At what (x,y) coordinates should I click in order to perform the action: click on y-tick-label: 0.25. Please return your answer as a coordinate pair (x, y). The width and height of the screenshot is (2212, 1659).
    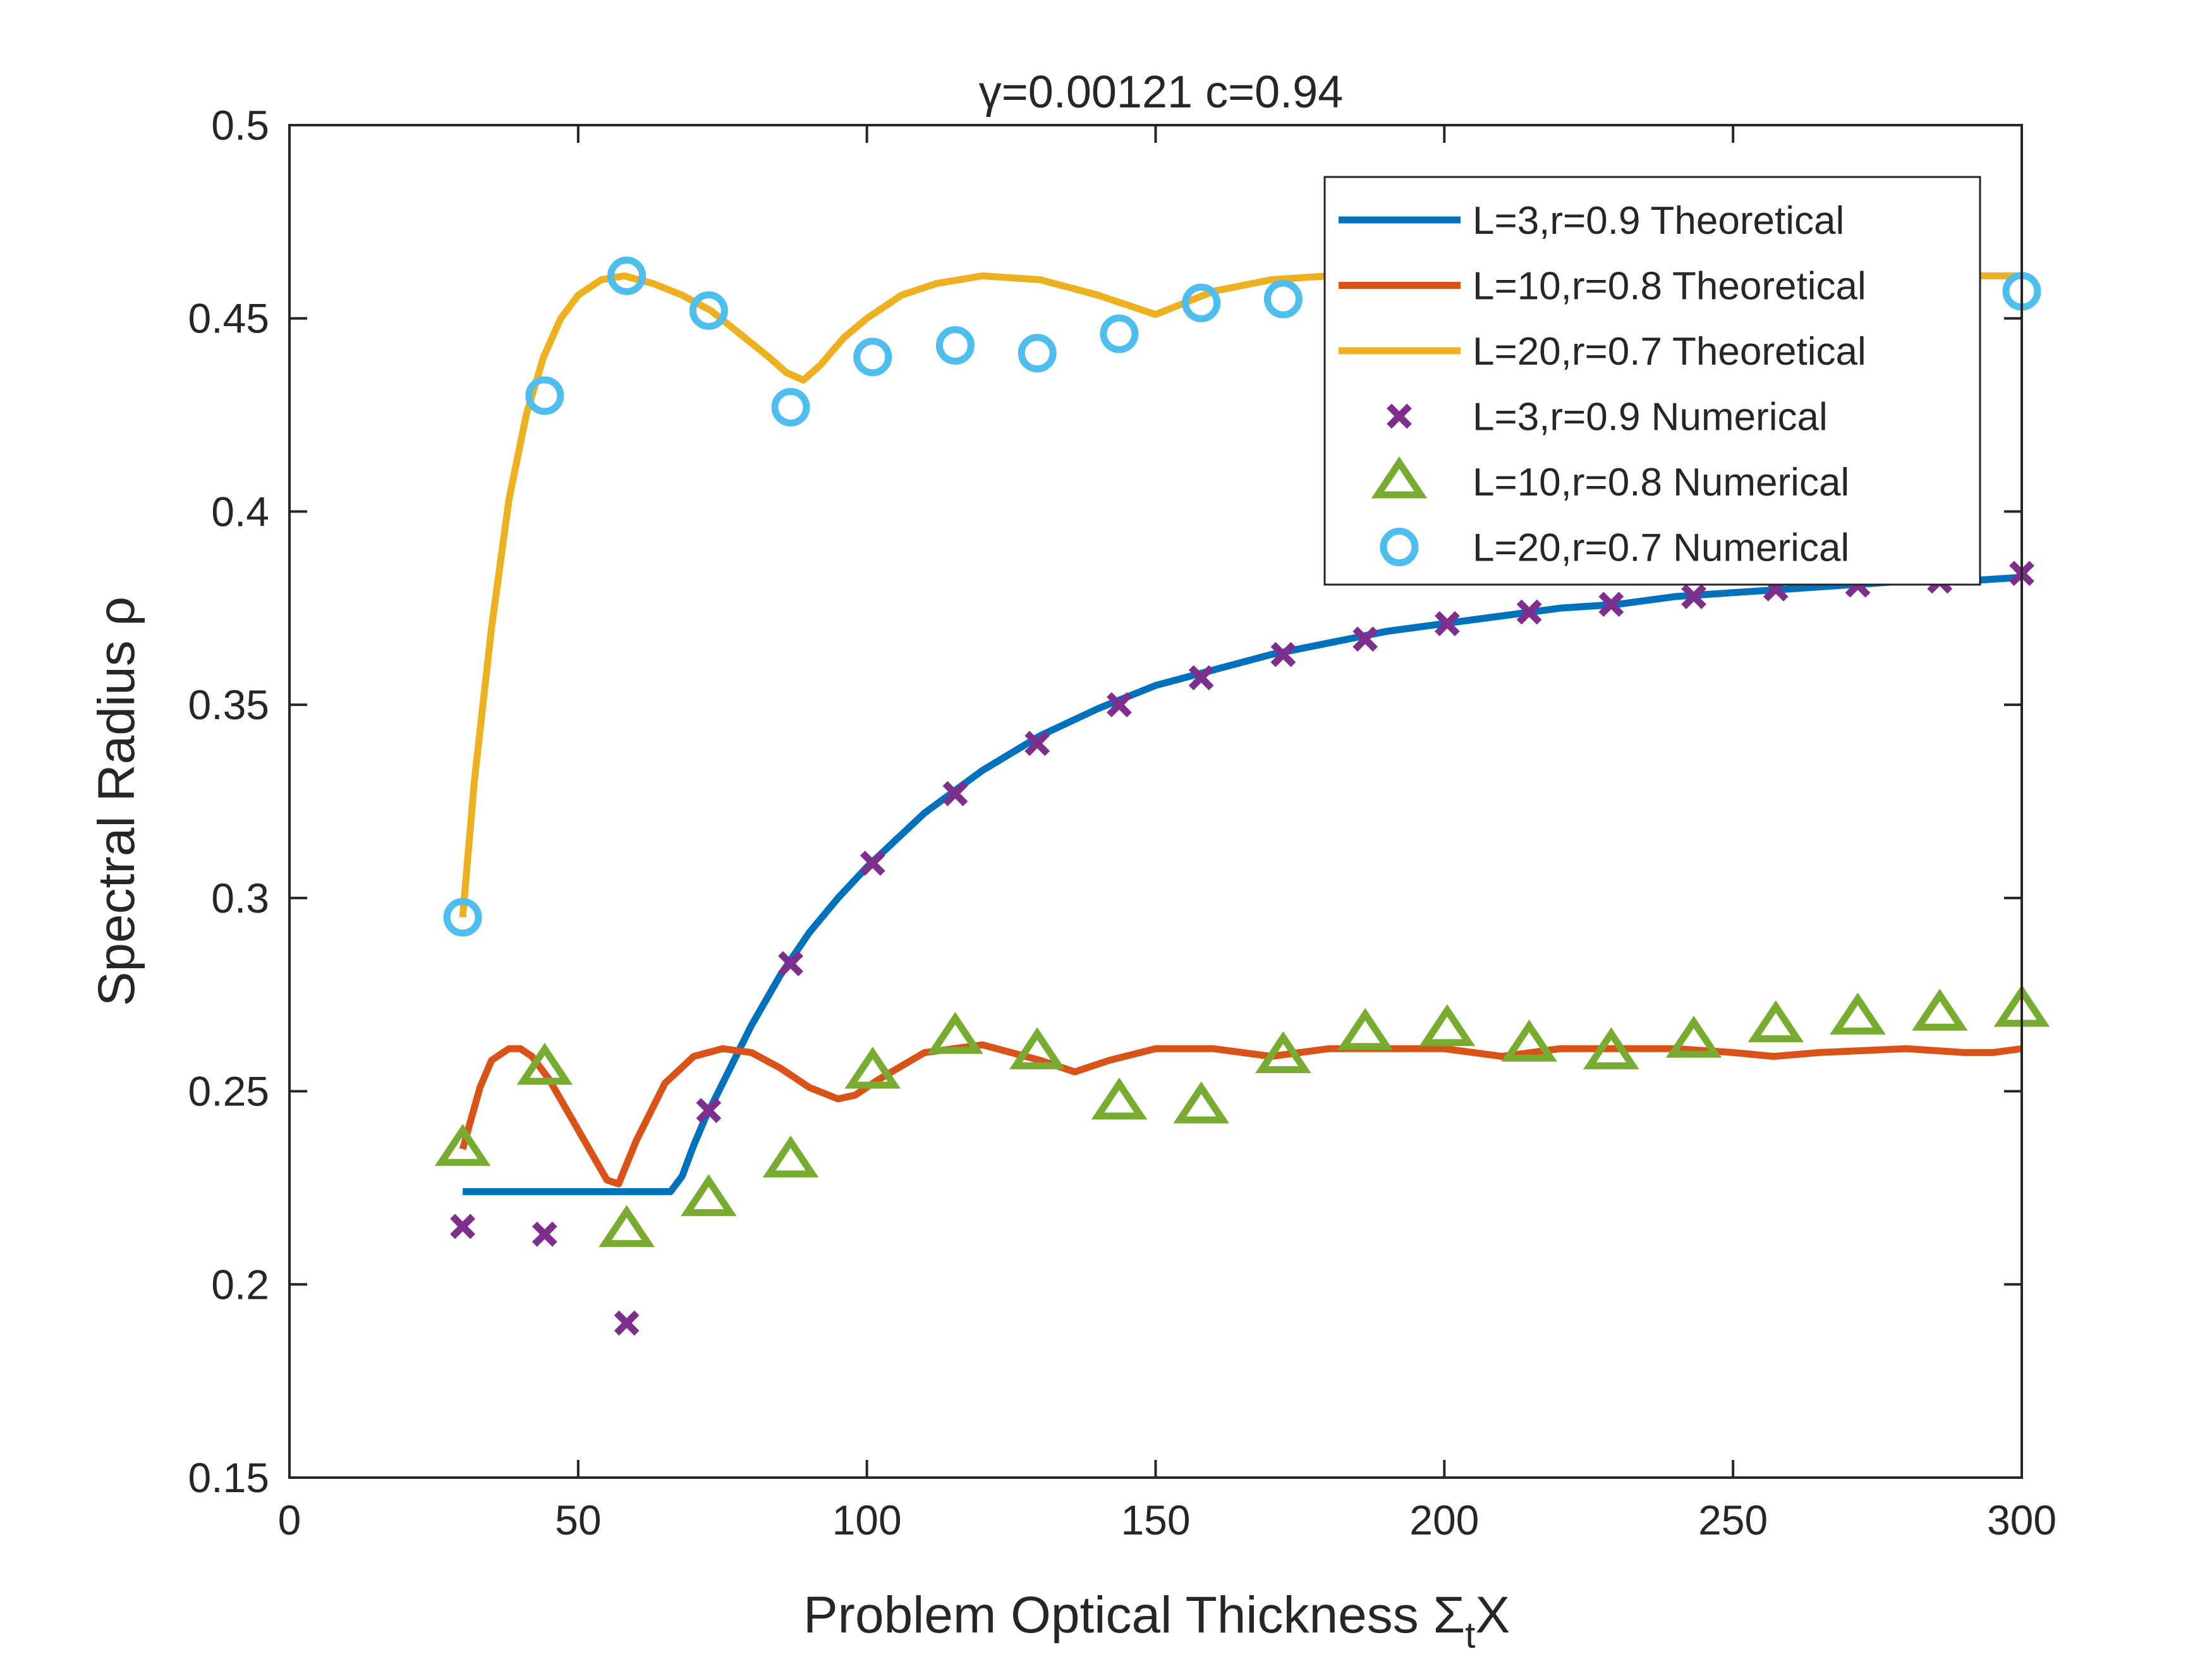
    Looking at the image, I should click on (229, 1091).